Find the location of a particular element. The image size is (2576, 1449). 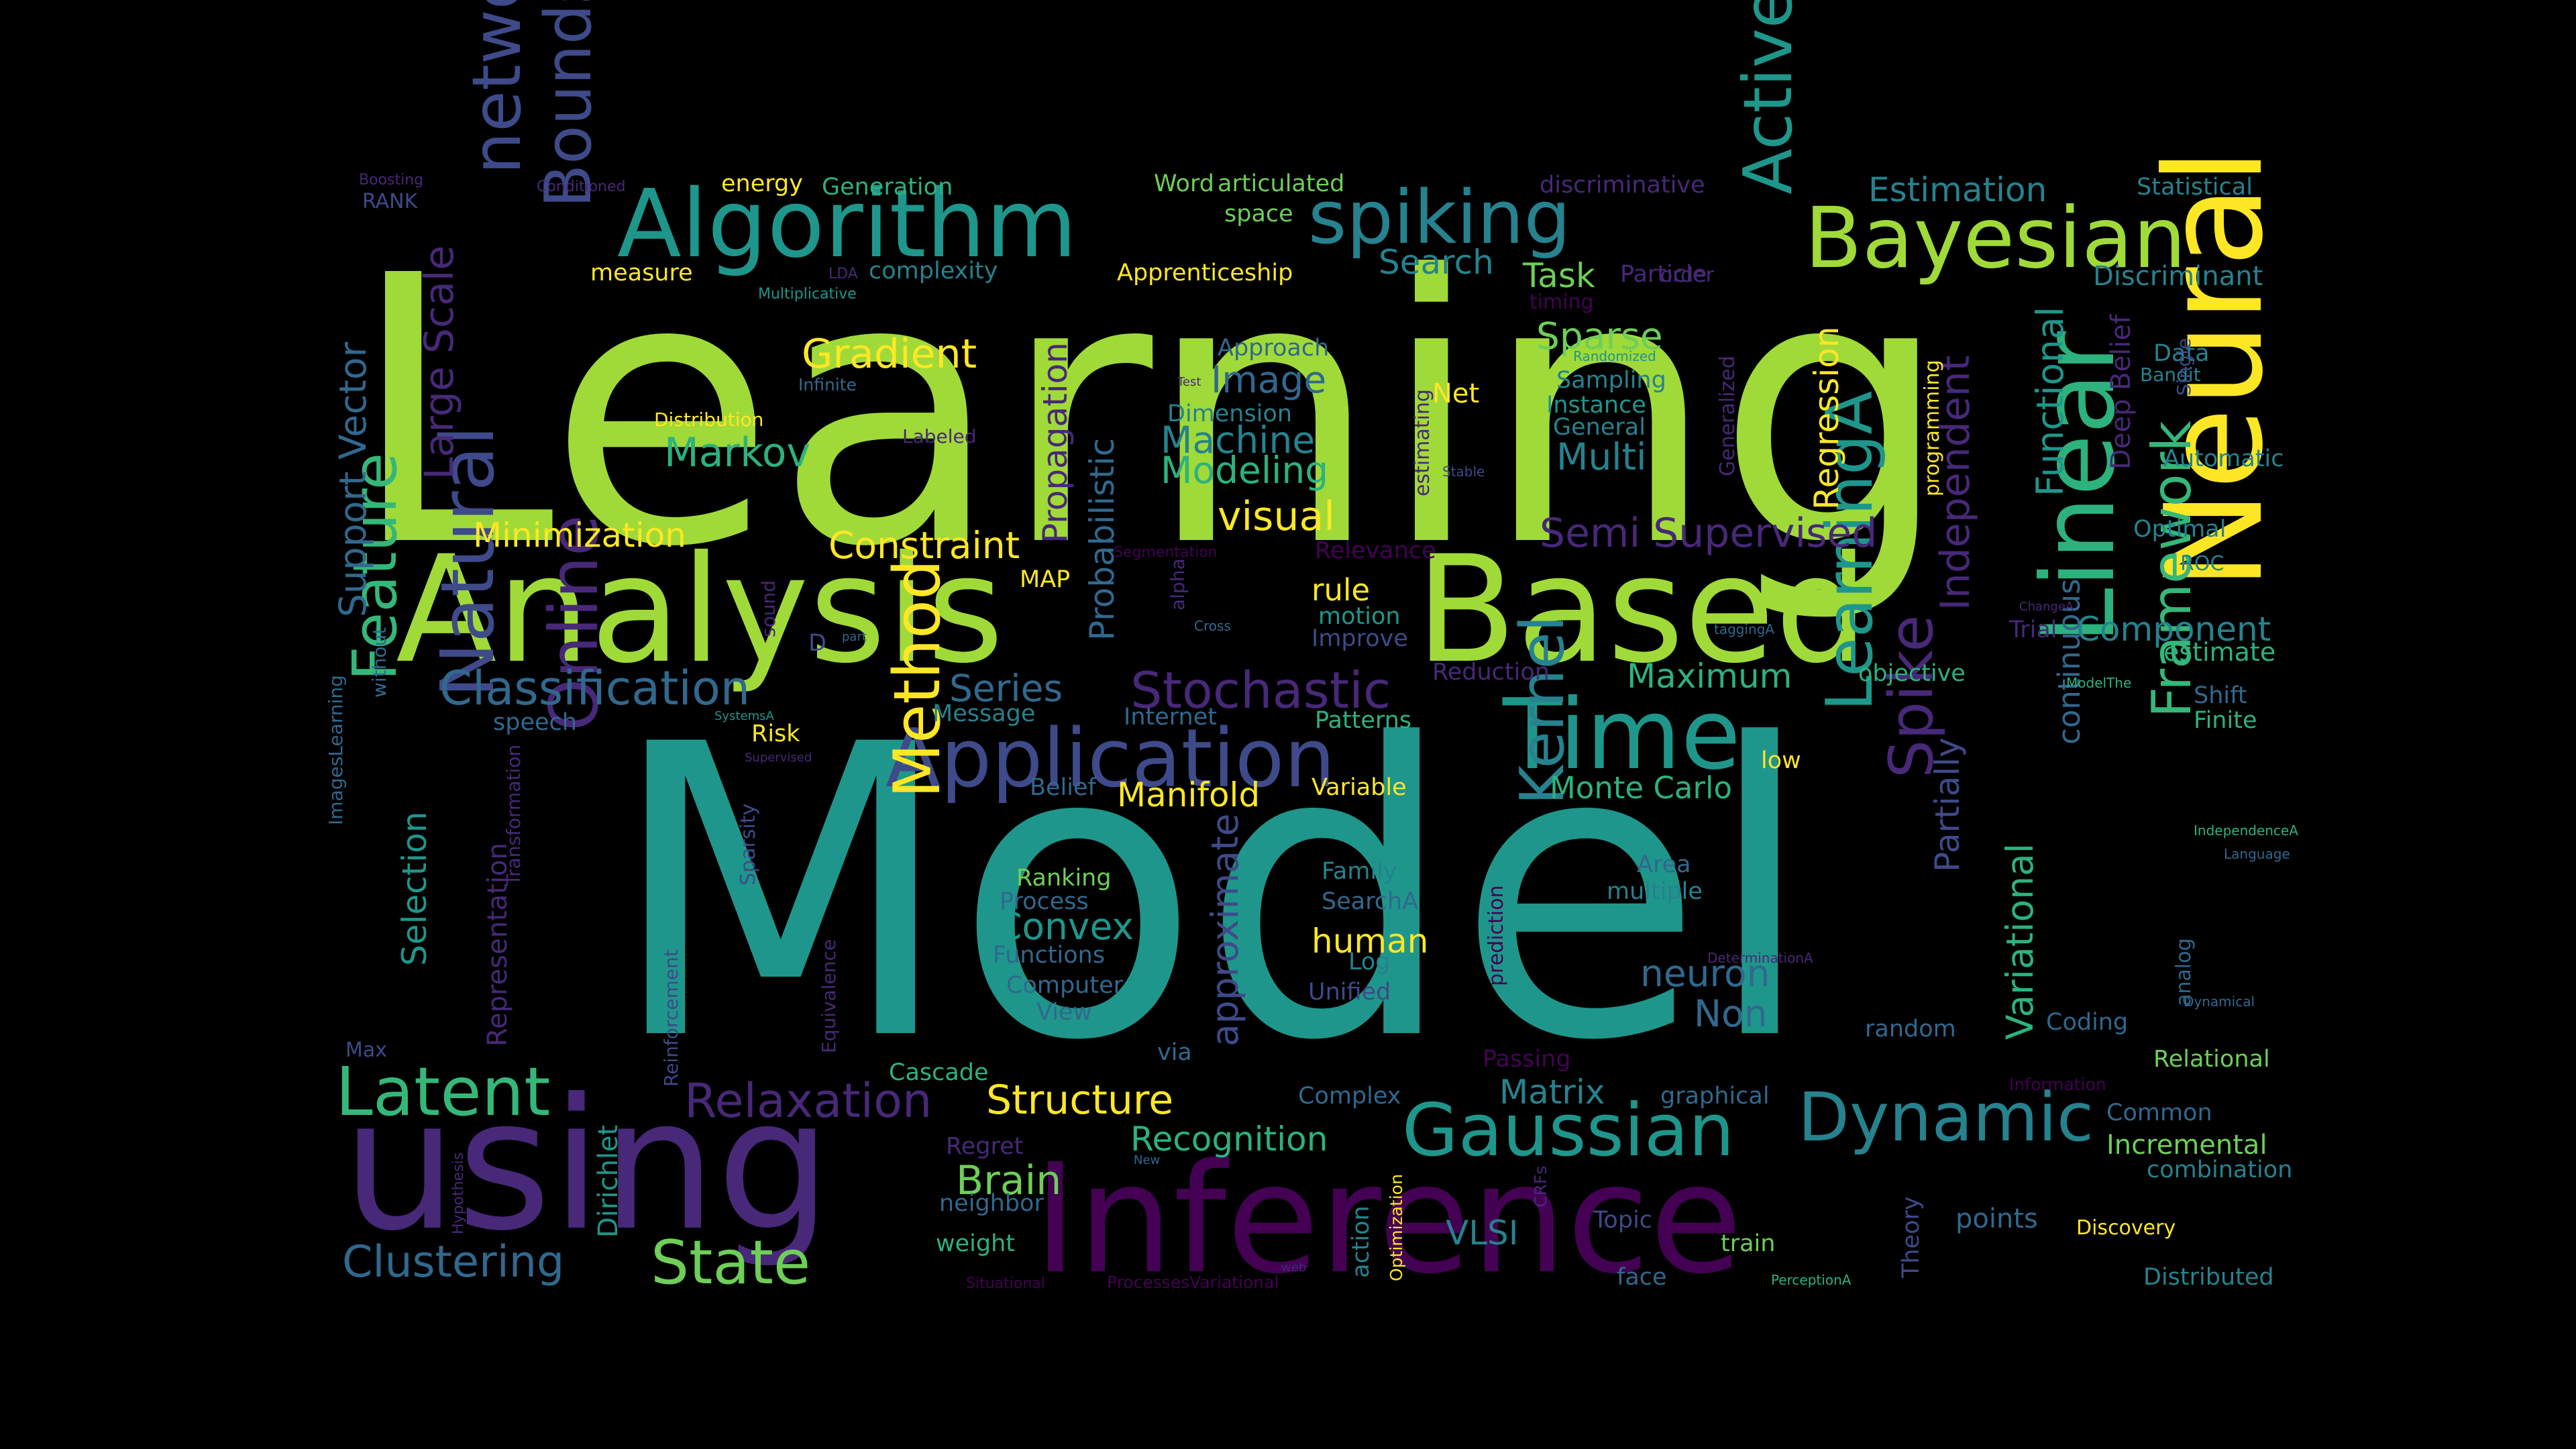

word-information: Information is located at coordinates (2057, 1084).